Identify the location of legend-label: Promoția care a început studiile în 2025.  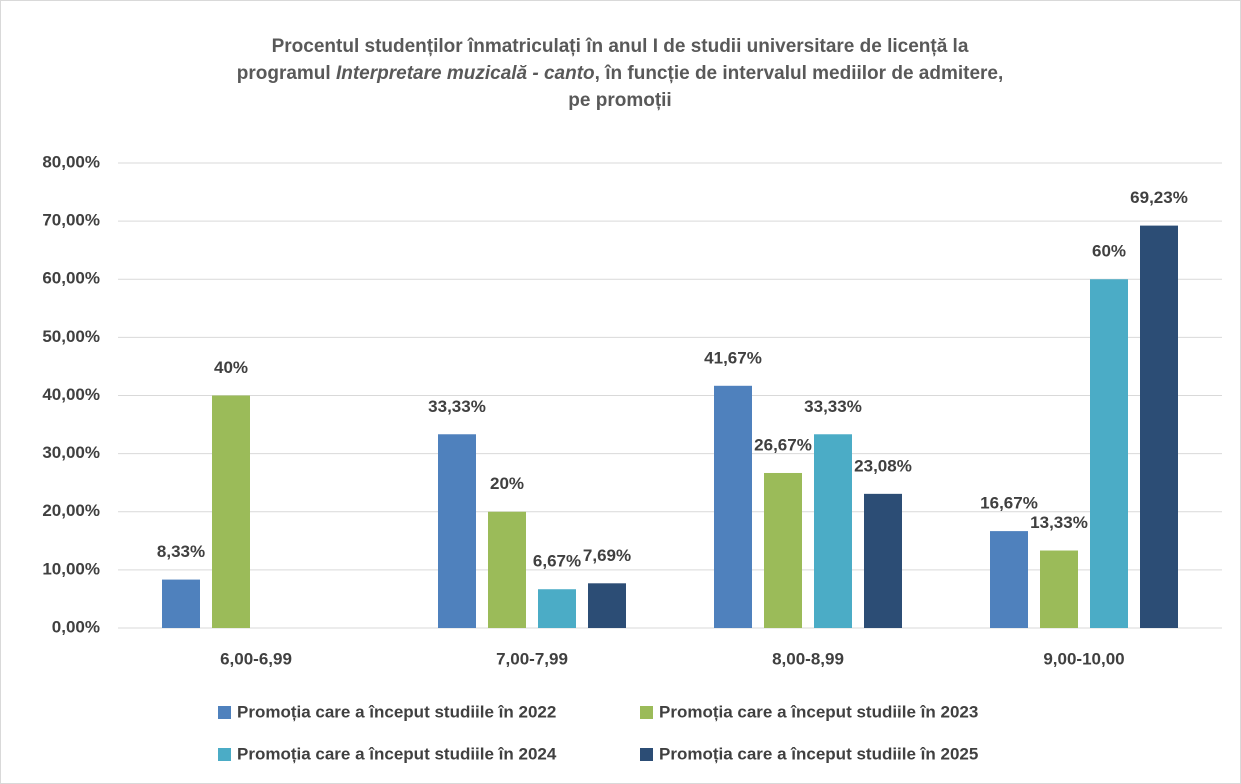
(818, 753).